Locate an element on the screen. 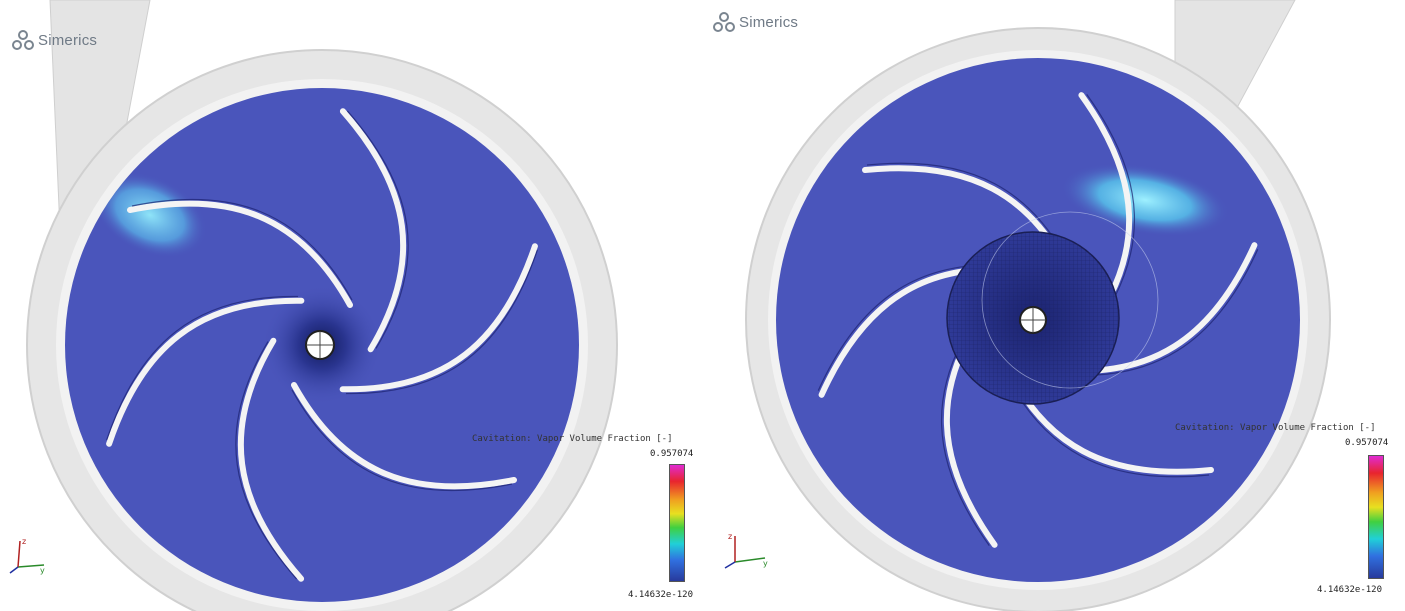  vapor-region is located at coordinates (150, 215).